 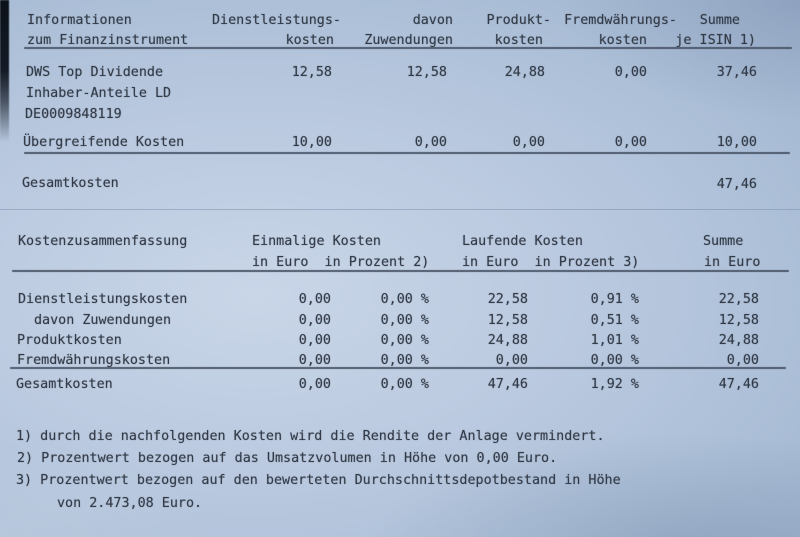 What do you see at coordinates (742, 360) in the screenshot?
I see `row-fremdwaehrungskosten-summe: 0,00` at bounding box center [742, 360].